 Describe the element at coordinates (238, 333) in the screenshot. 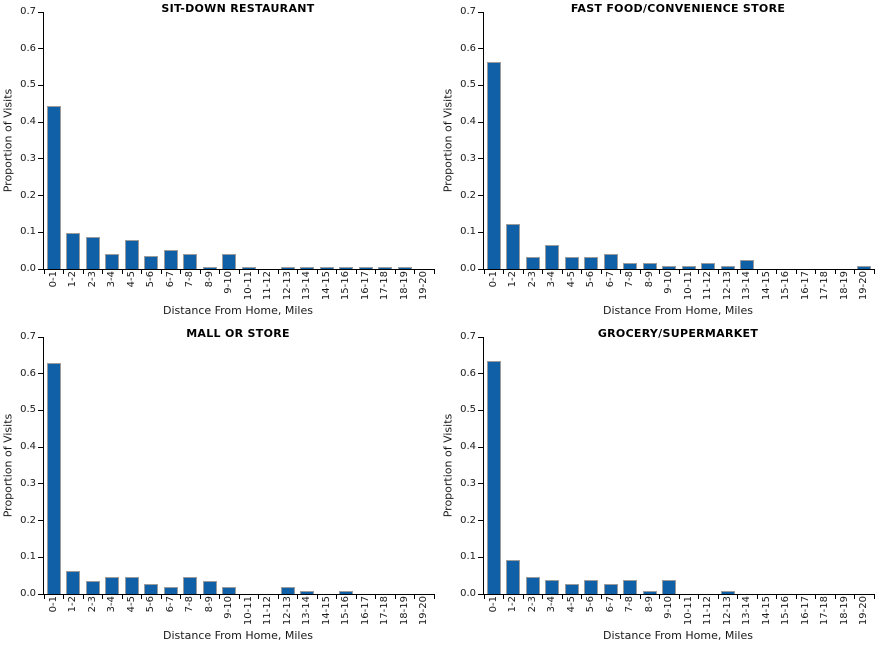

I see `chart-title: MALL OR STORE` at that location.